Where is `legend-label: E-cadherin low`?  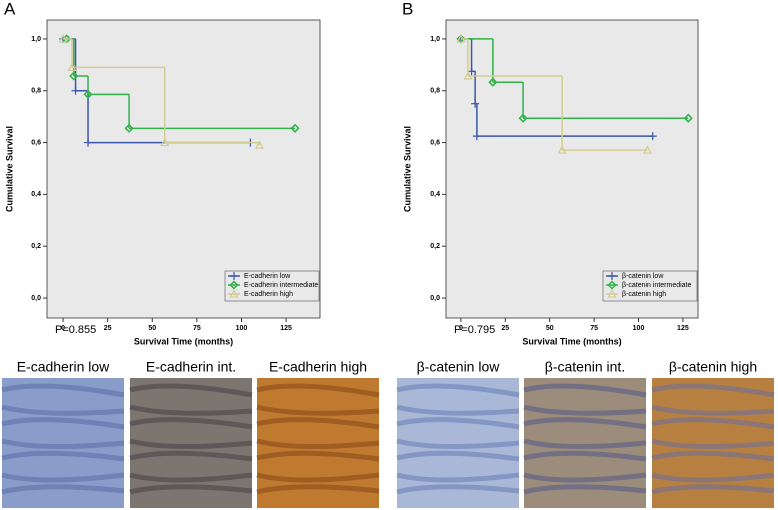
legend-label: E-cadherin low is located at coordinates (267, 276).